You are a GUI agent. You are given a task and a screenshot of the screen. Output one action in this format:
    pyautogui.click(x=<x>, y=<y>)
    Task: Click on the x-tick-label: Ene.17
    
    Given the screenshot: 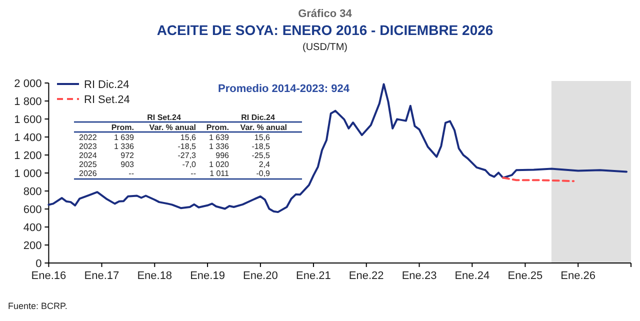 What is the action you would take?
    pyautogui.click(x=102, y=276)
    